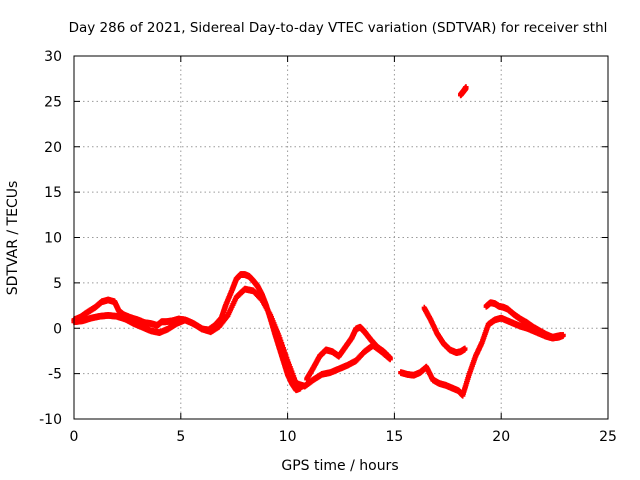 The height and width of the screenshot is (480, 640). What do you see at coordinates (53, 239) in the screenshot?
I see `y-tick-label: 10` at bounding box center [53, 239].